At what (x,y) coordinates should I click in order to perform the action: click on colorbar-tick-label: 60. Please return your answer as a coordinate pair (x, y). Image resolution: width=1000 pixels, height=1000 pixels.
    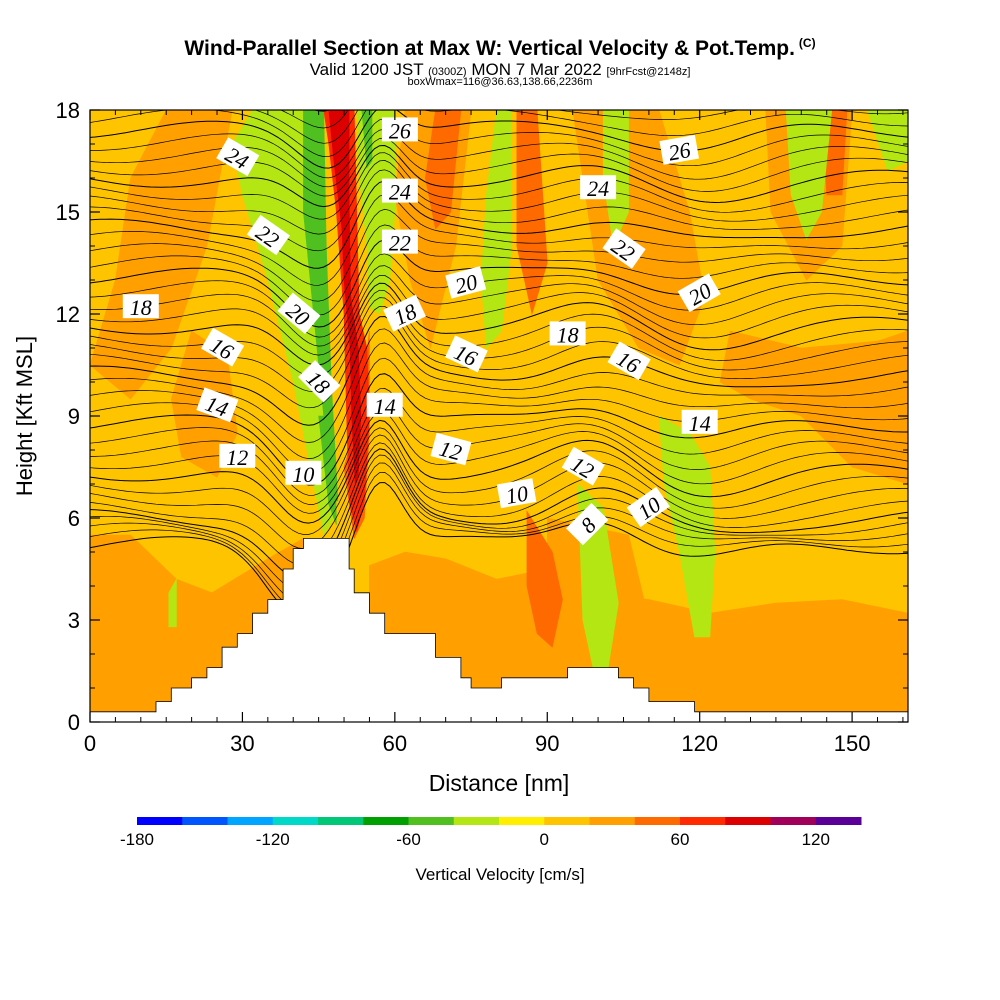
    Looking at the image, I should click on (680, 839).